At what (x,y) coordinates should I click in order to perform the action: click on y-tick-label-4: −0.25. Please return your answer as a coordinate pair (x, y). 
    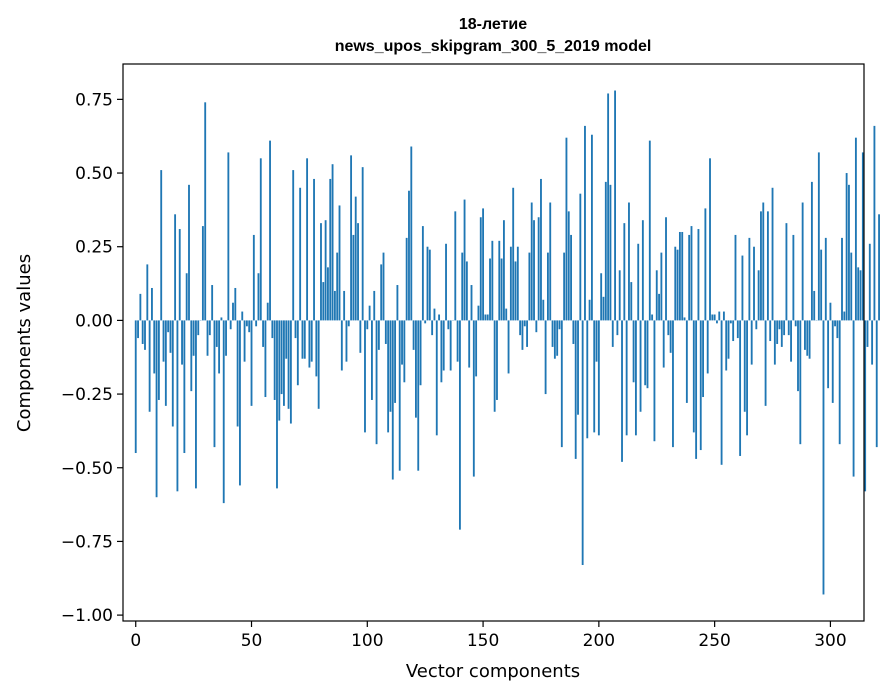
    Looking at the image, I should click on (87, 395).